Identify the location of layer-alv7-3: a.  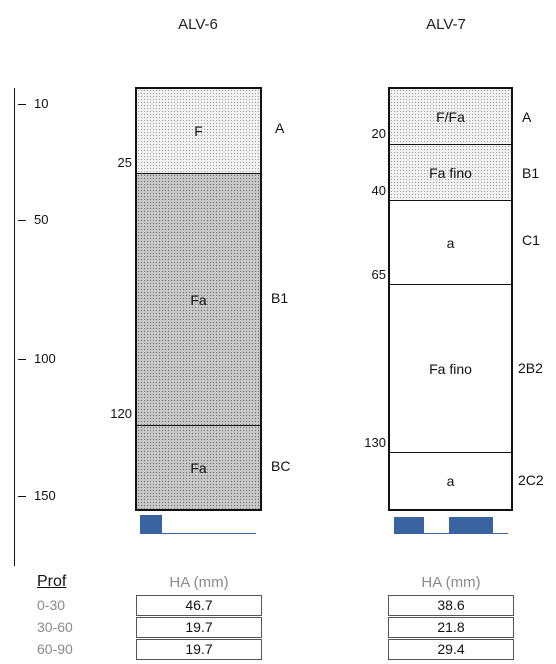
(450, 243).